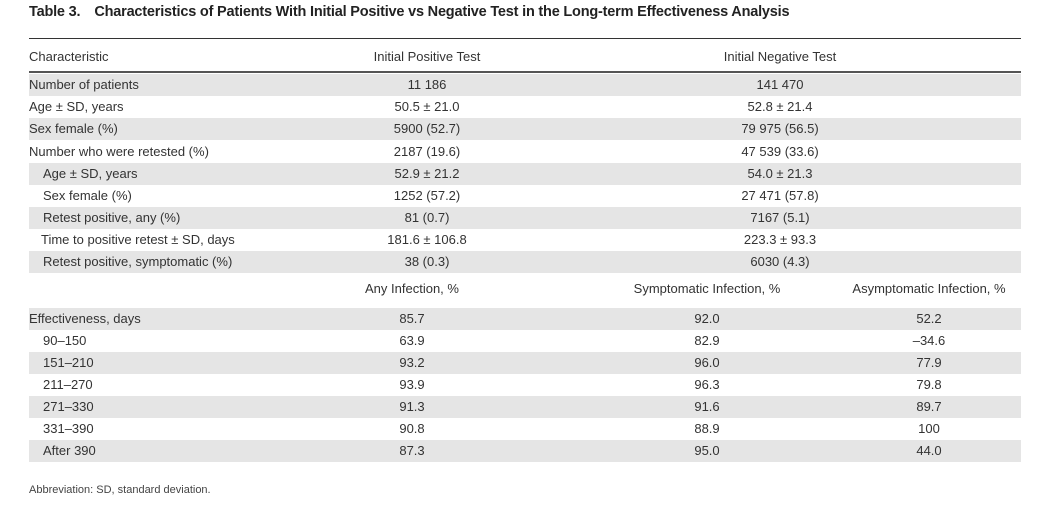 This screenshot has height=505, width=1051. Describe the element at coordinates (929, 406) in the screenshot. I see `cell-asymptomatic: 89.7` at that location.